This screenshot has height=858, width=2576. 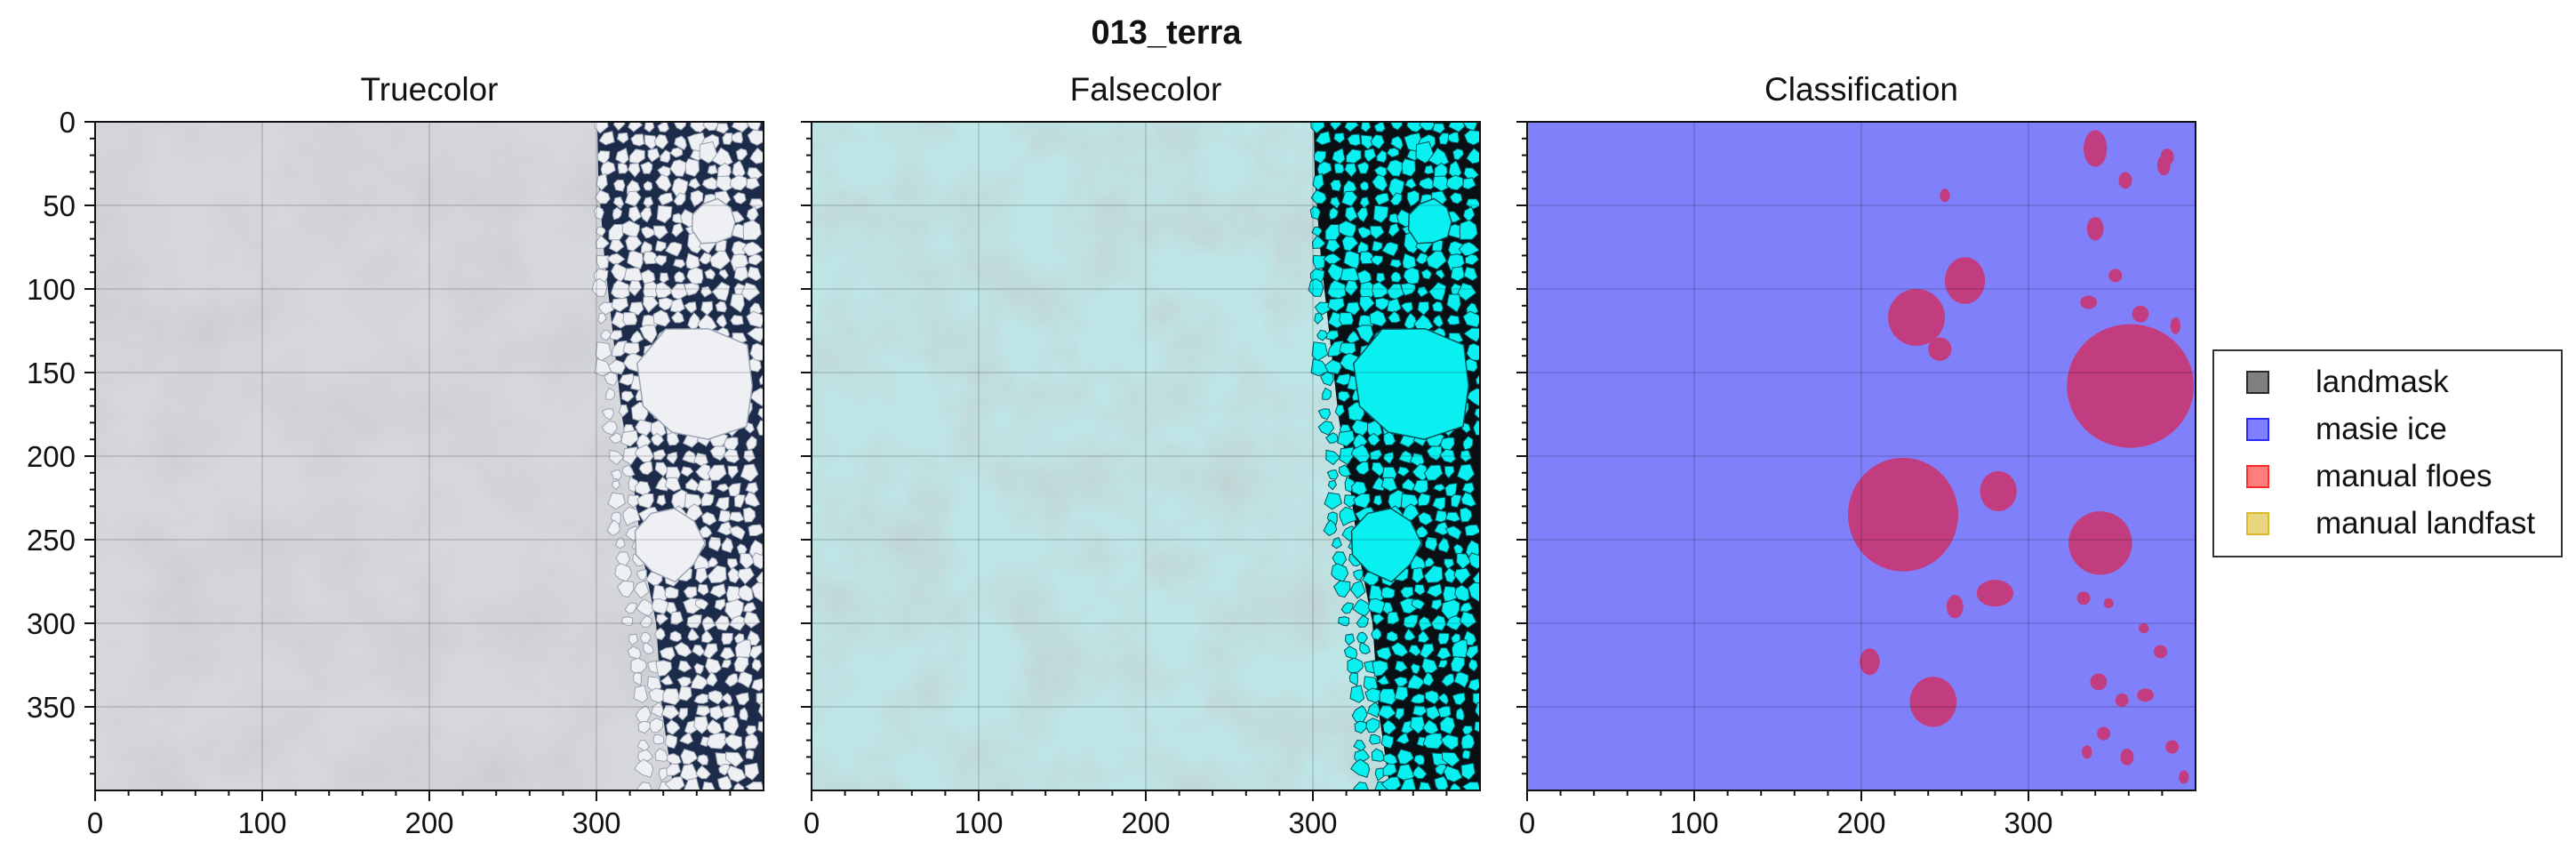 I want to click on y-tick-label: 0, so click(x=68, y=122).